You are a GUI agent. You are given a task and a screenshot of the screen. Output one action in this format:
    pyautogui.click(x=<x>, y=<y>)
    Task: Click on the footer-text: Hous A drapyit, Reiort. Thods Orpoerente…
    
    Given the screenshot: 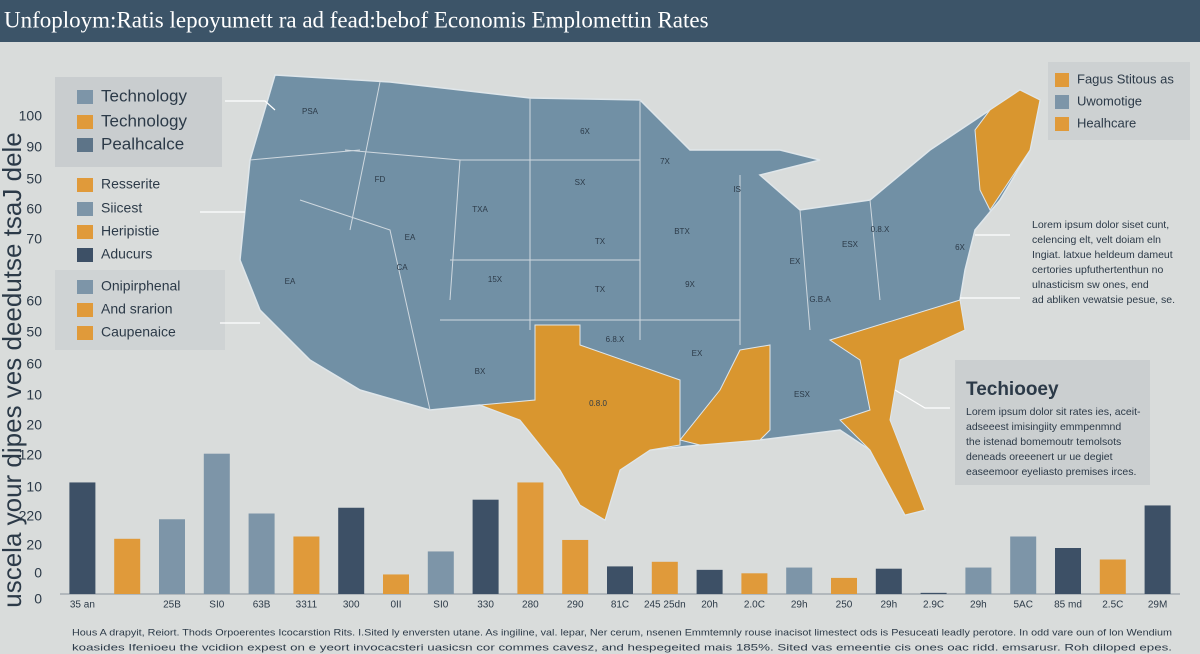 What is the action you would take?
    pyautogui.click(x=622, y=633)
    